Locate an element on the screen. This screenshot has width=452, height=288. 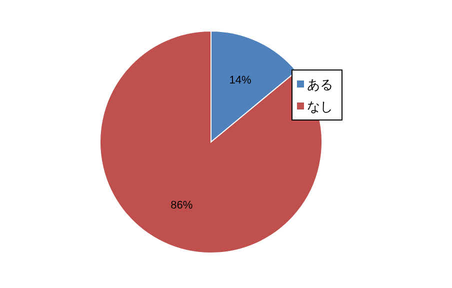
legend-label: なし is located at coordinates (320, 106).